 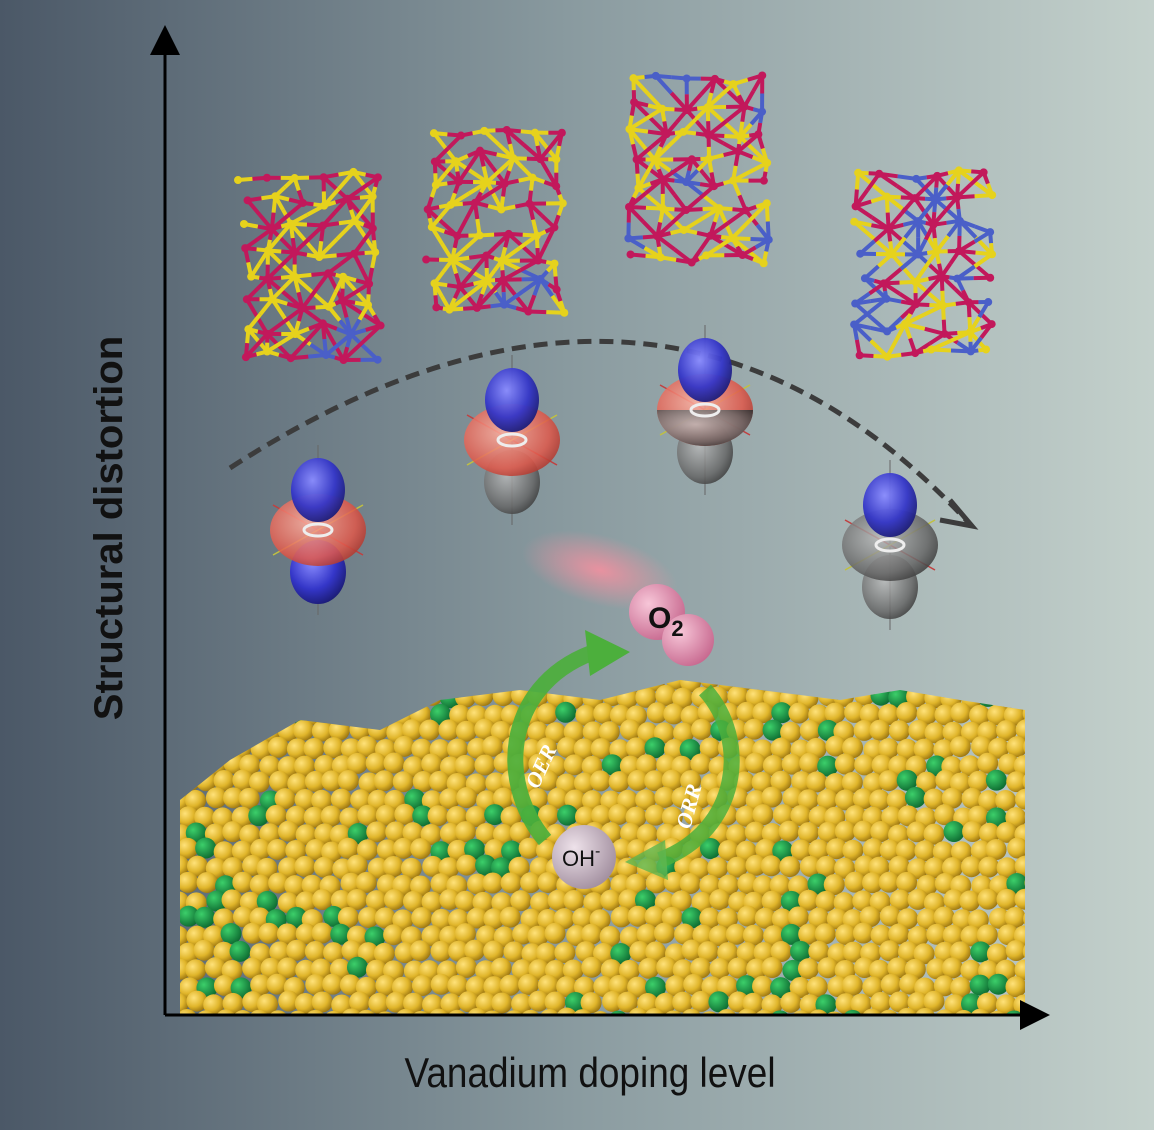 I want to click on dz2-orbital, so click(x=890, y=545).